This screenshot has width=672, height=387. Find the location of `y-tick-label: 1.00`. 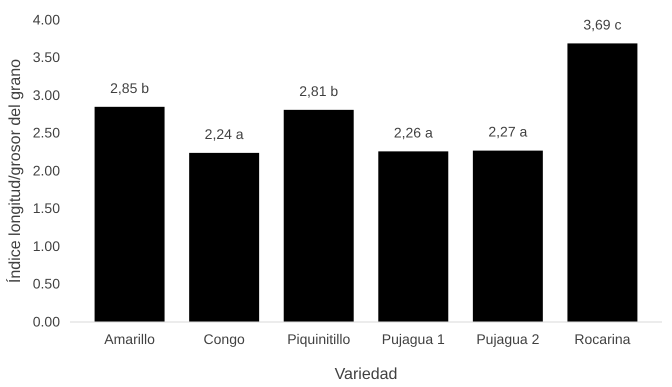

y-tick-label: 1.00 is located at coordinates (46, 246).